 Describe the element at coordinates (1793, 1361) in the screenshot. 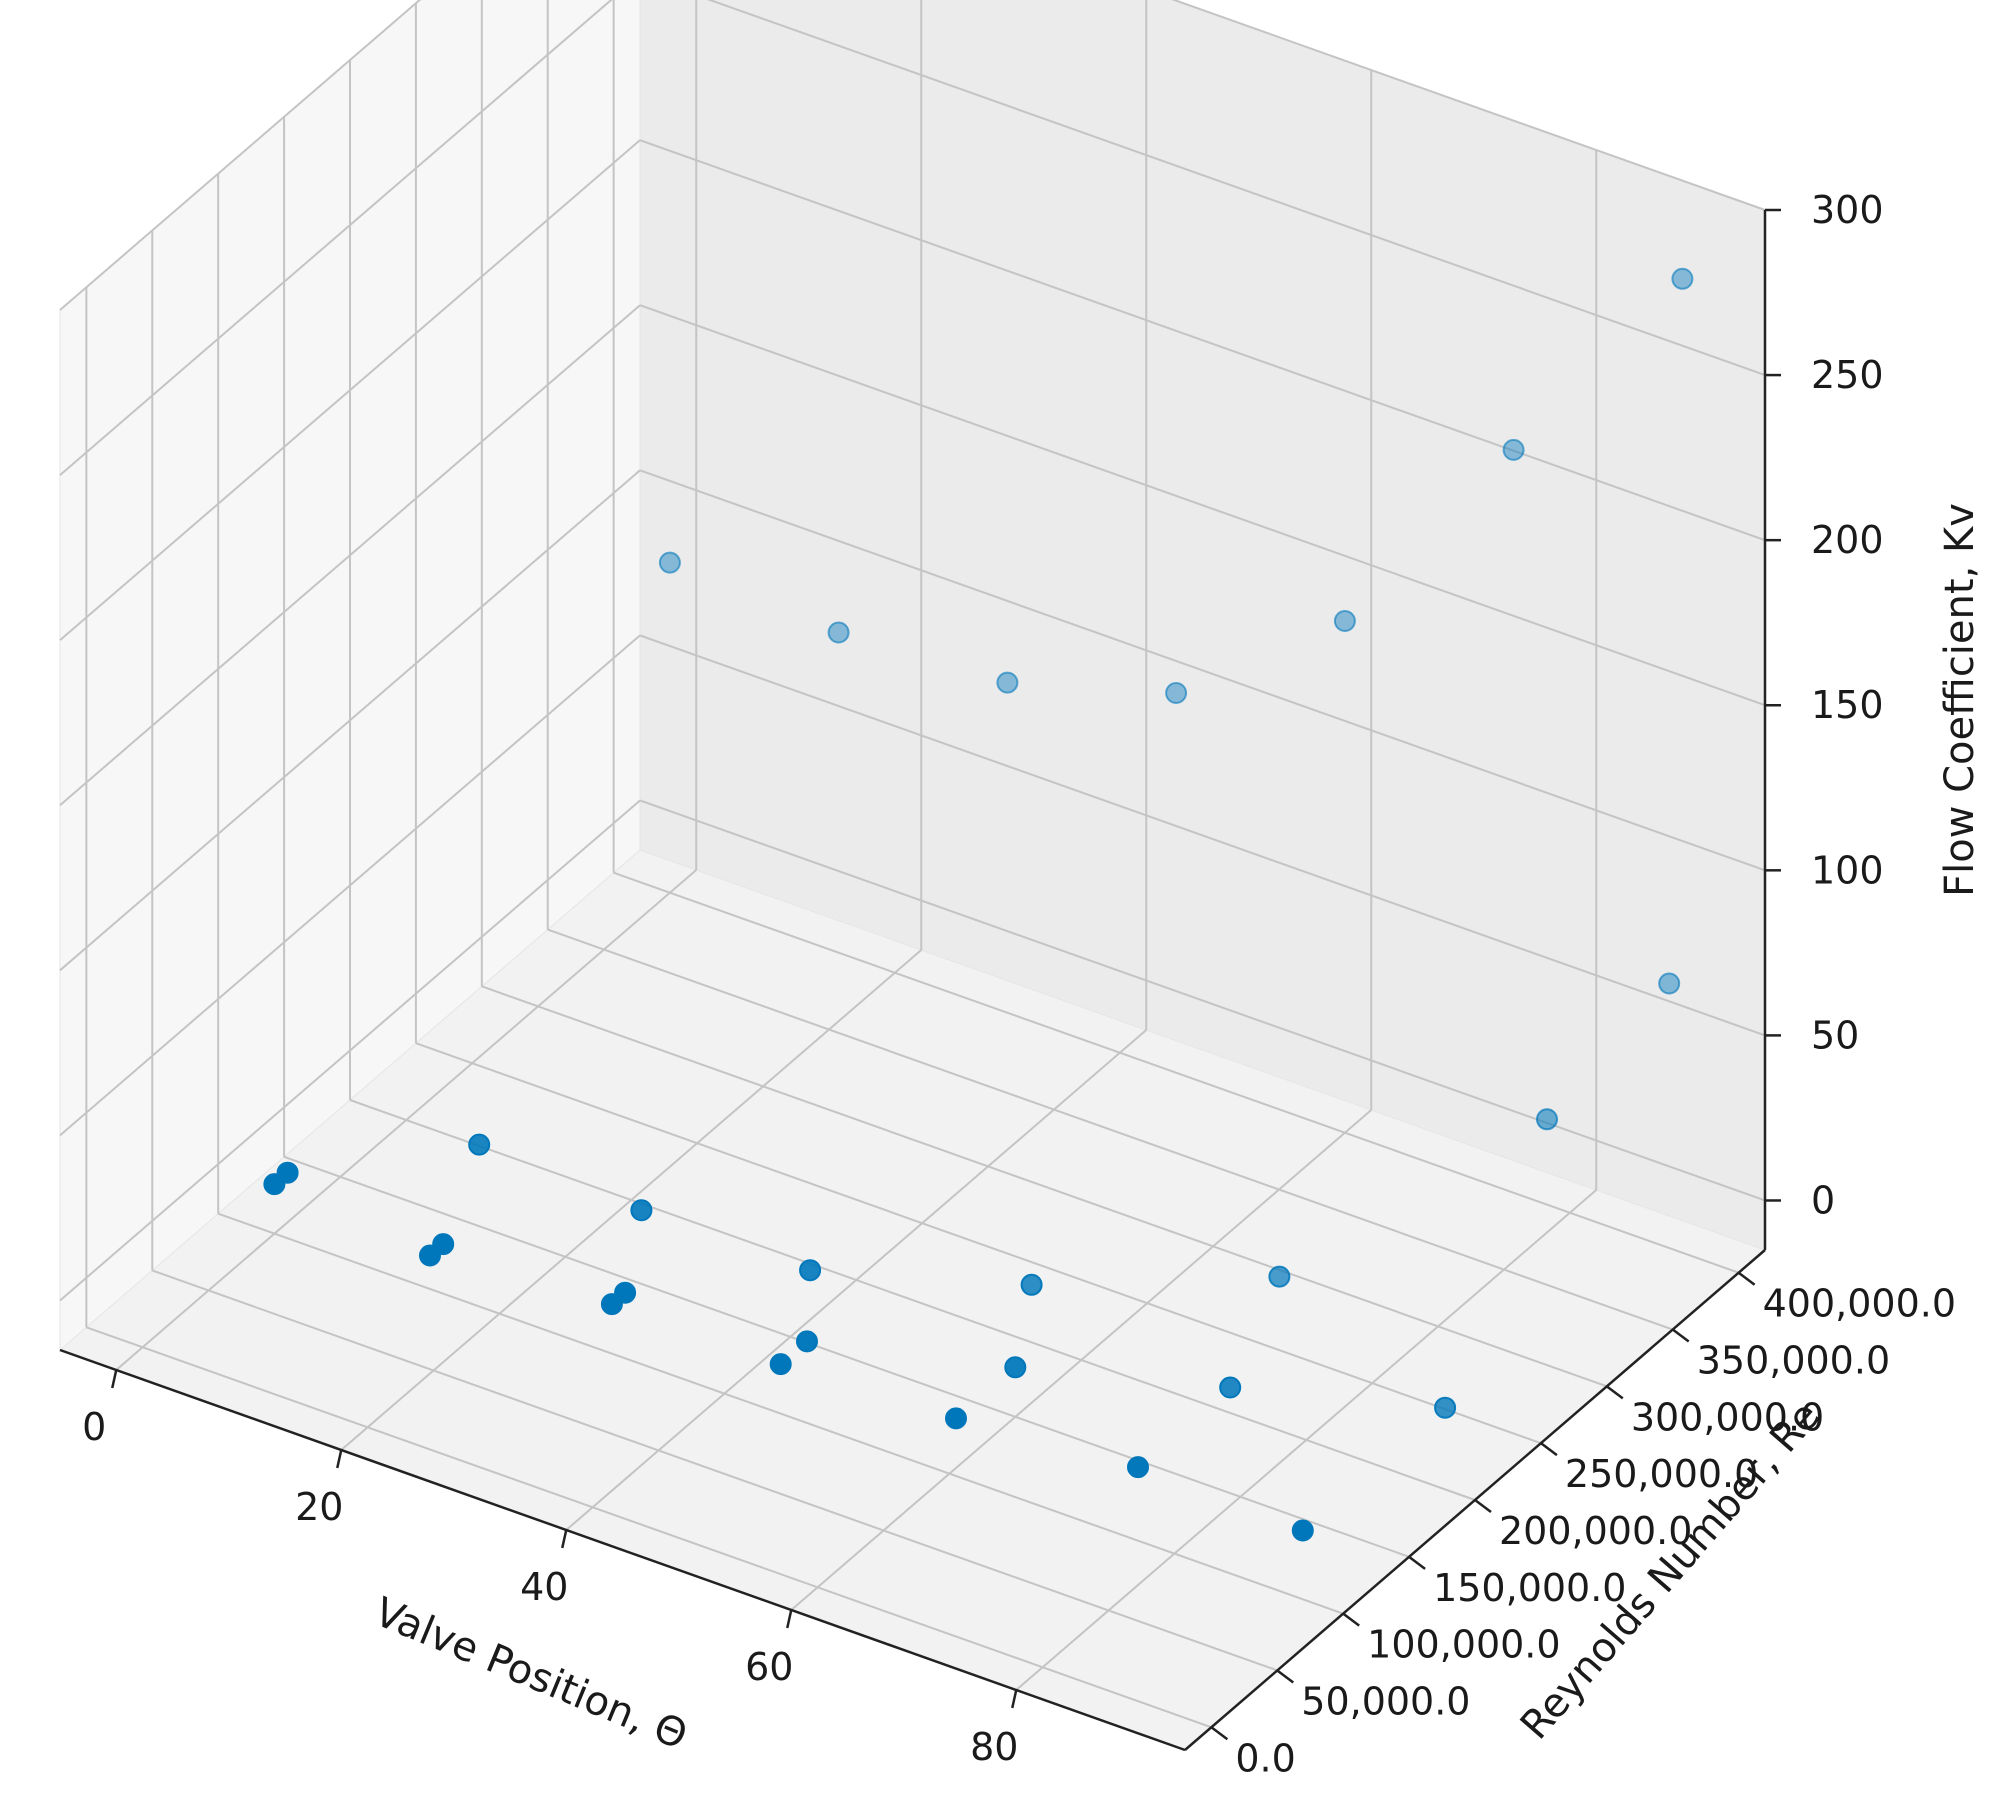

I see `y-tick-label: 350,000.0` at that location.